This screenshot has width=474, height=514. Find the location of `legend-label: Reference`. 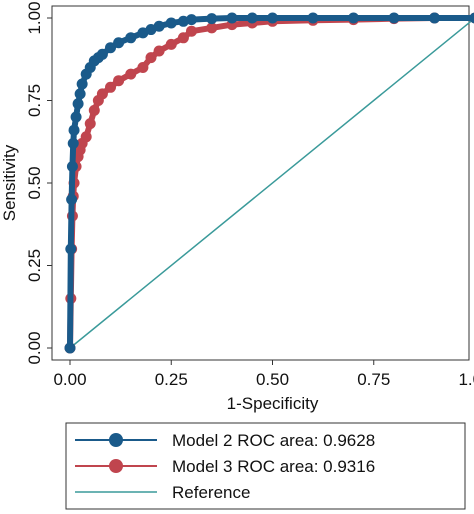

legend-label: Reference is located at coordinates (211, 492).